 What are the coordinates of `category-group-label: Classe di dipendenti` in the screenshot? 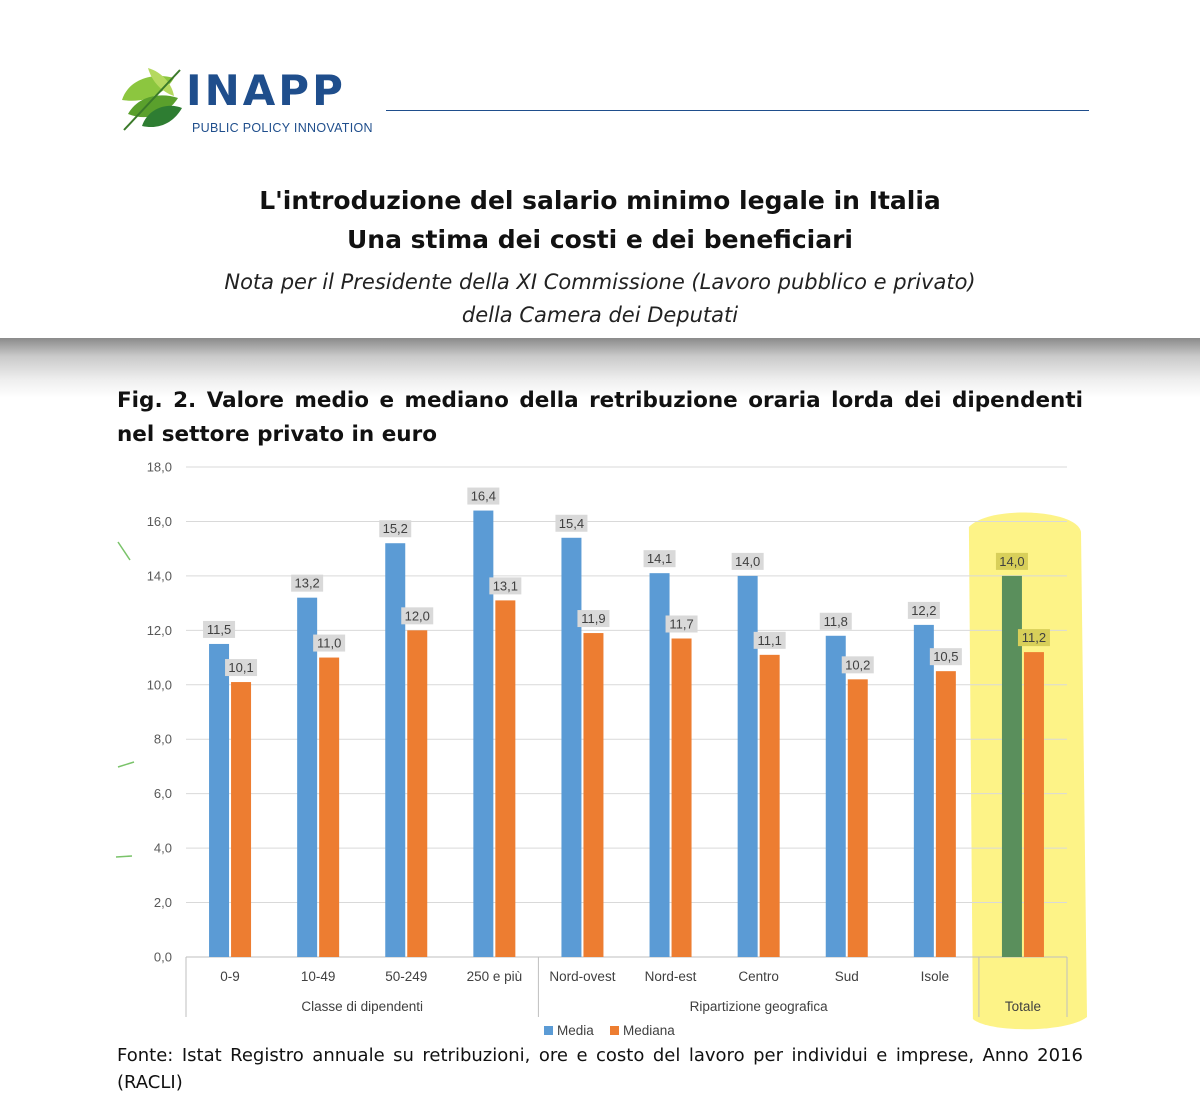 It's located at (362, 1006).